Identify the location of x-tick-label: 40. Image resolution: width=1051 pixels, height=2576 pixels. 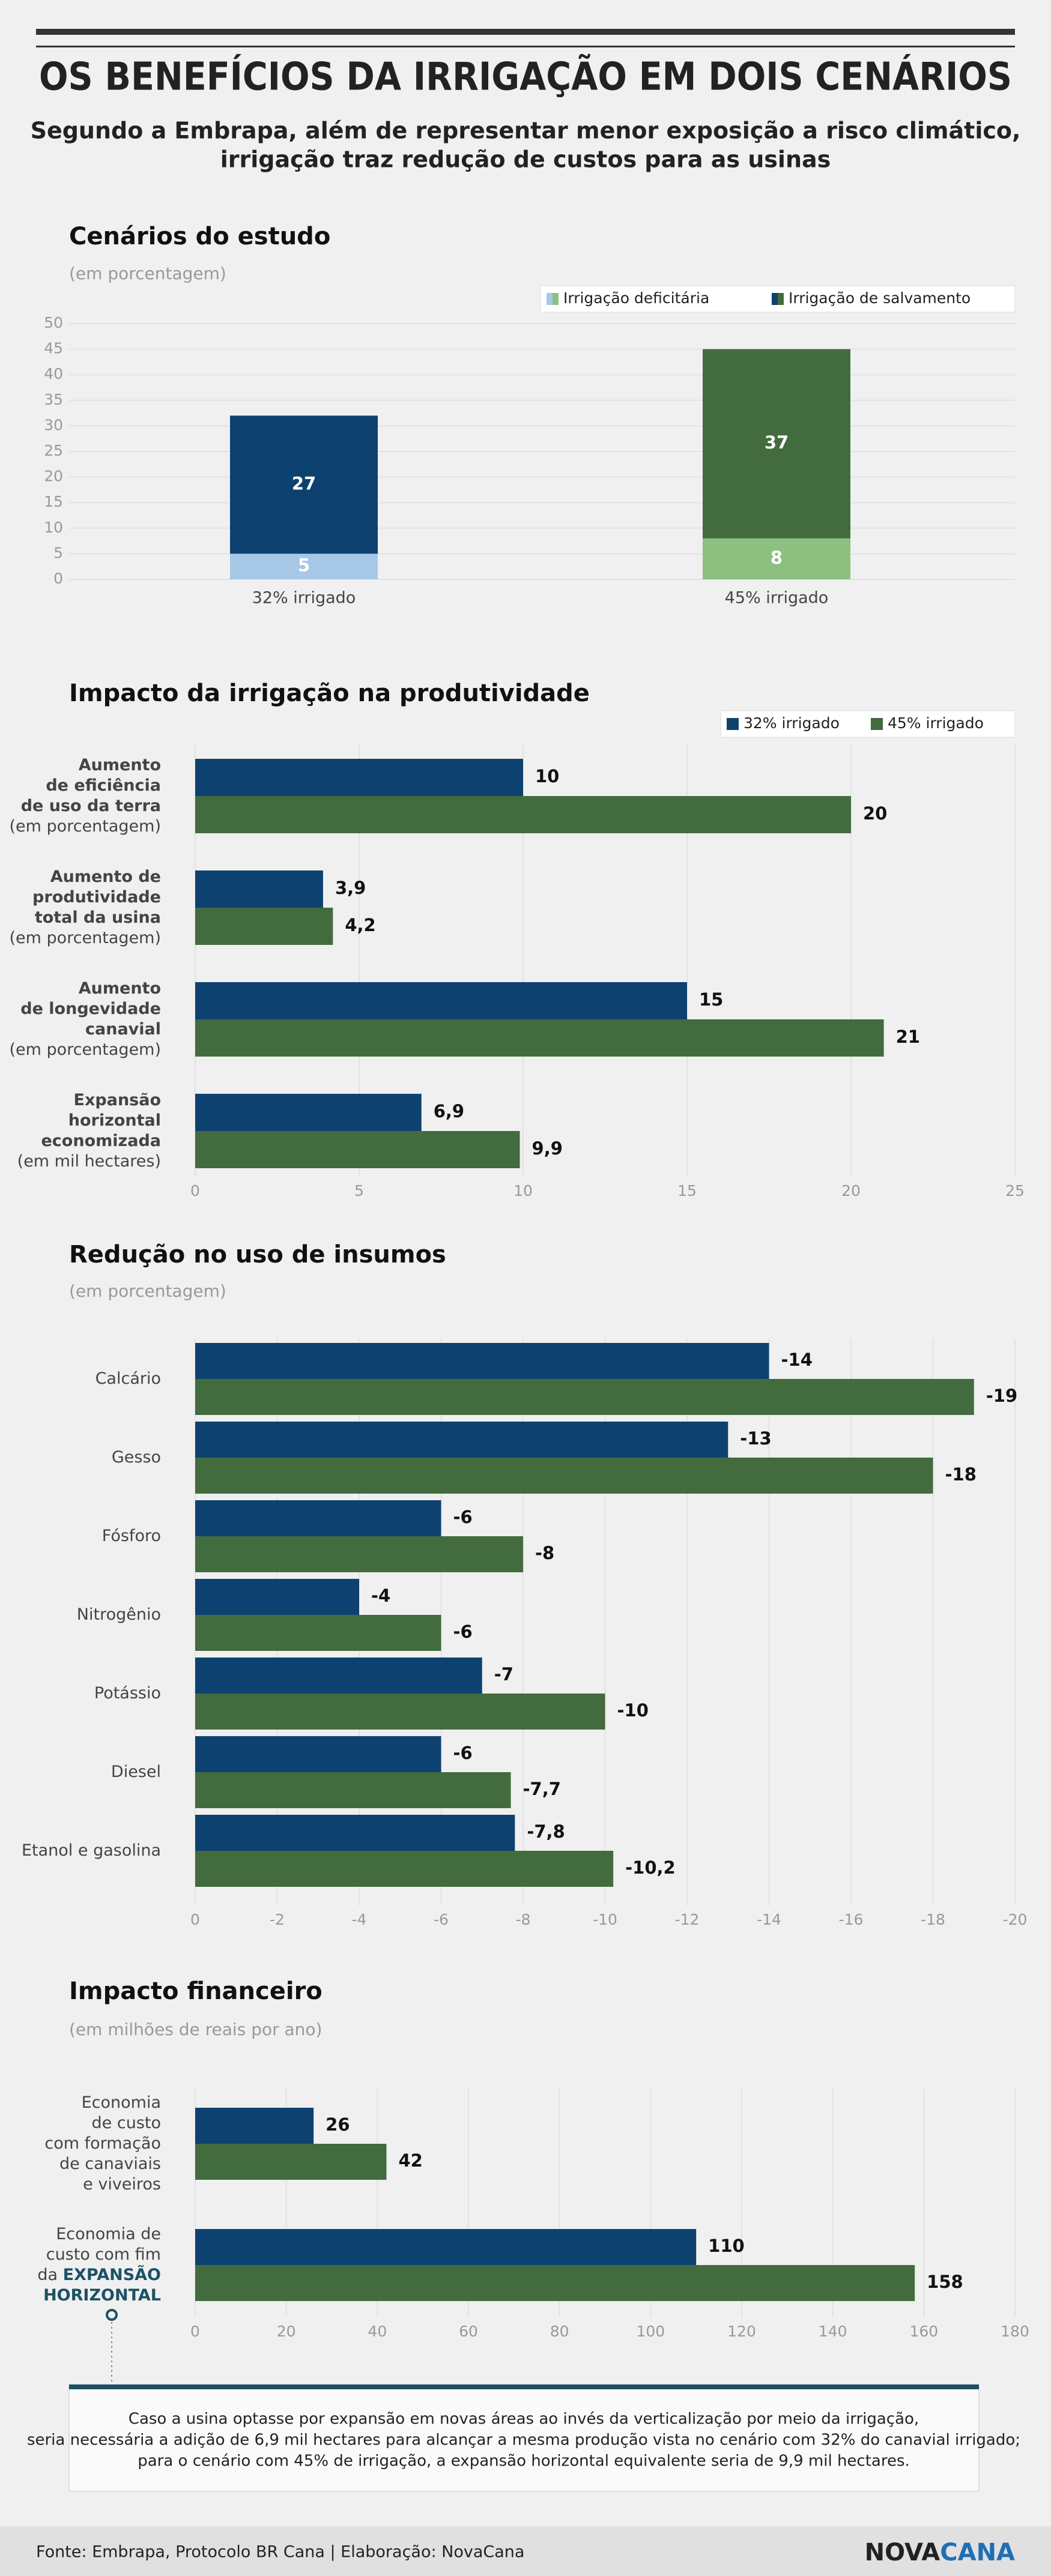
(377, 2331).